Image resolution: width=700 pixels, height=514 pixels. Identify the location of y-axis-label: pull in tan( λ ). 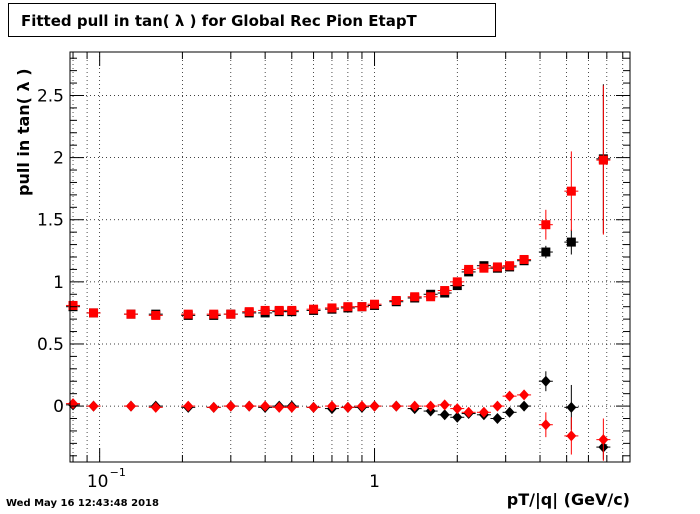
(23, 132).